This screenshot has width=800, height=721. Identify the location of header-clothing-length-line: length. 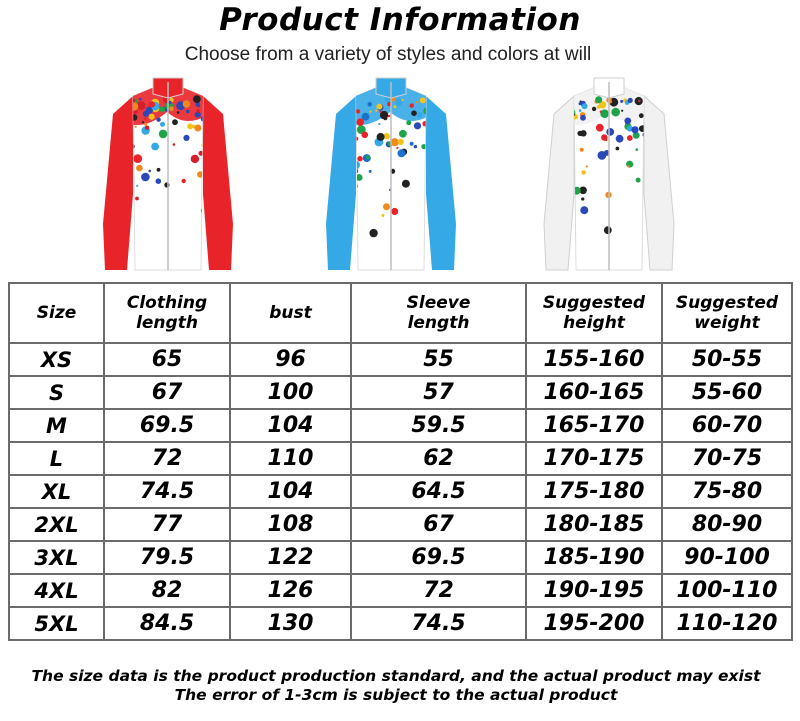
(167, 323).